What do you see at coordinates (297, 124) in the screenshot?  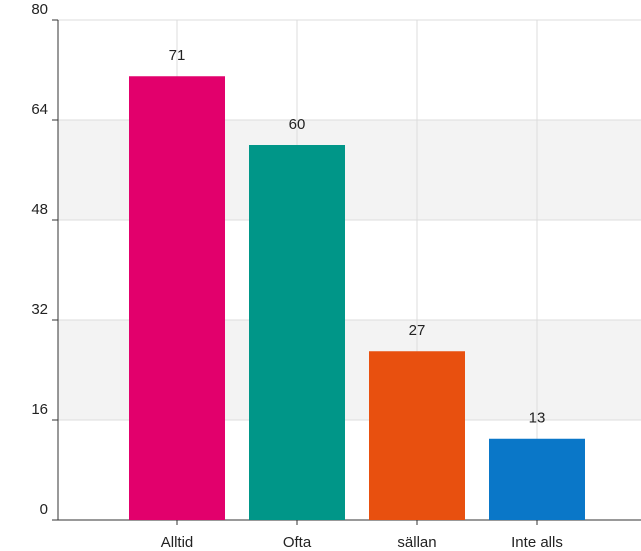 I see `data-label: 60` at bounding box center [297, 124].